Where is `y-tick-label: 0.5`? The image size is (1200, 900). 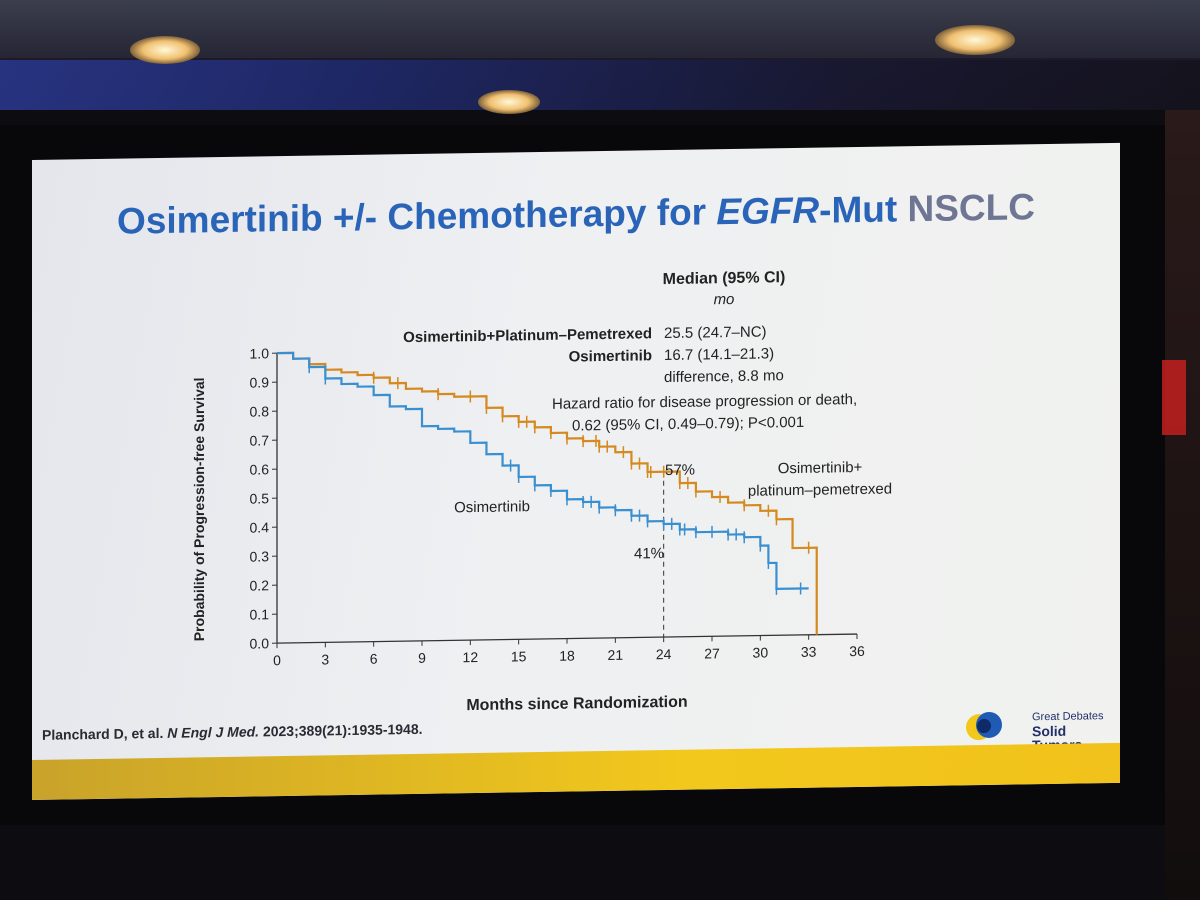 y-tick-label: 0.5 is located at coordinates (260, 498).